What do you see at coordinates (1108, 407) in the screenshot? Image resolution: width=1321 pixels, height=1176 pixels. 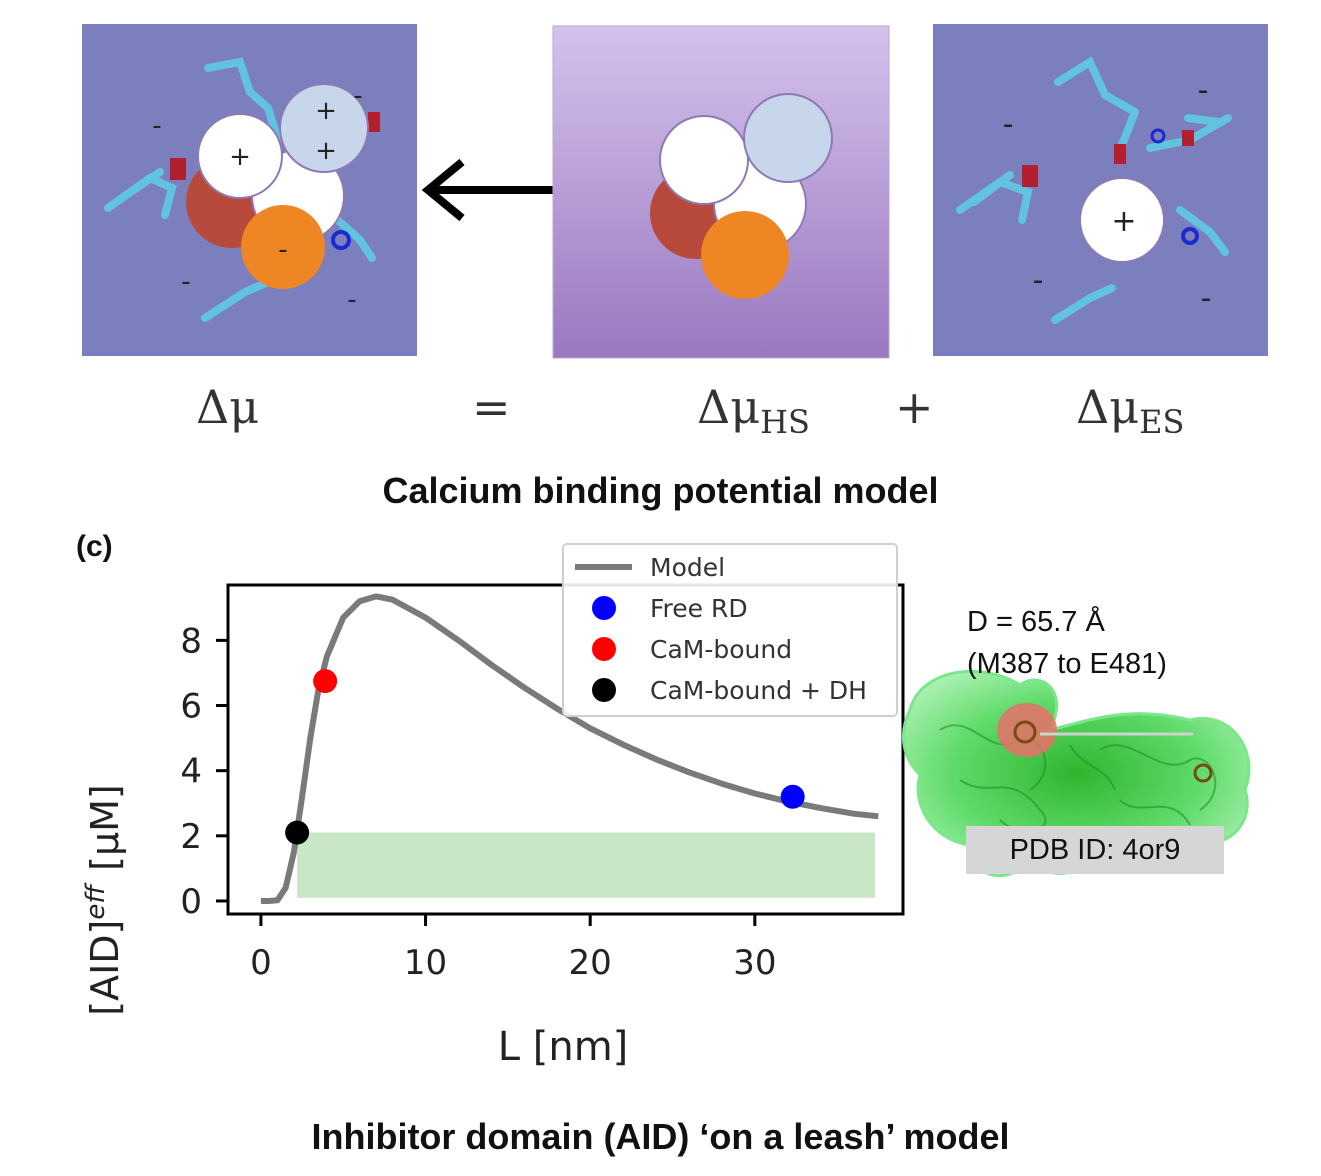 I see `delta-mu-es-base: Δμ` at bounding box center [1108, 407].